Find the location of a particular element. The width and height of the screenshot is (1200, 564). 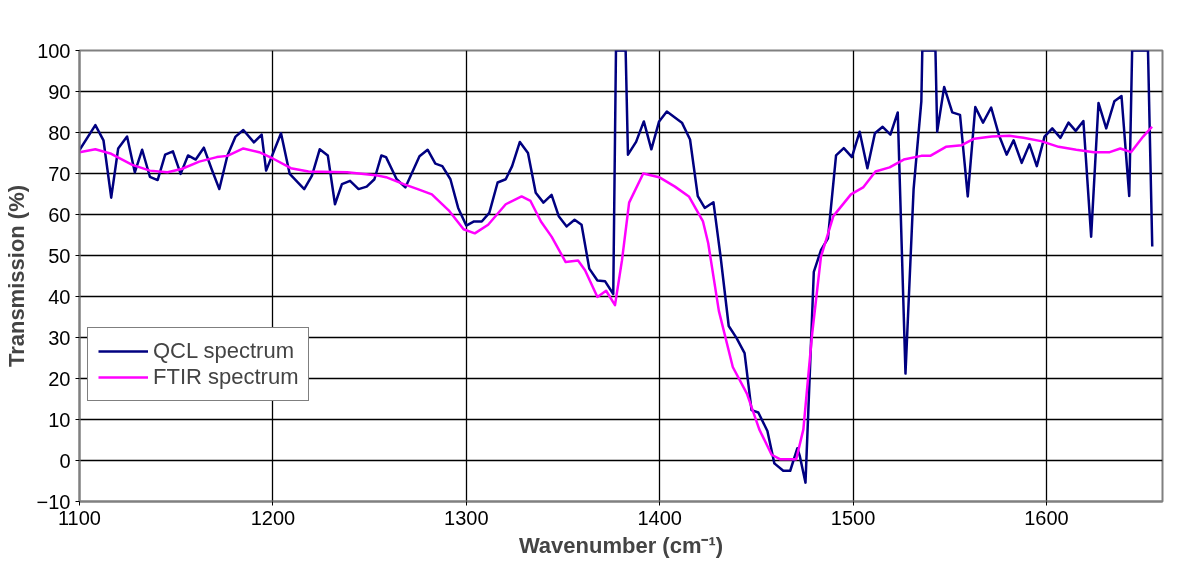

y-tick-label: 20 is located at coordinates (59, 378).